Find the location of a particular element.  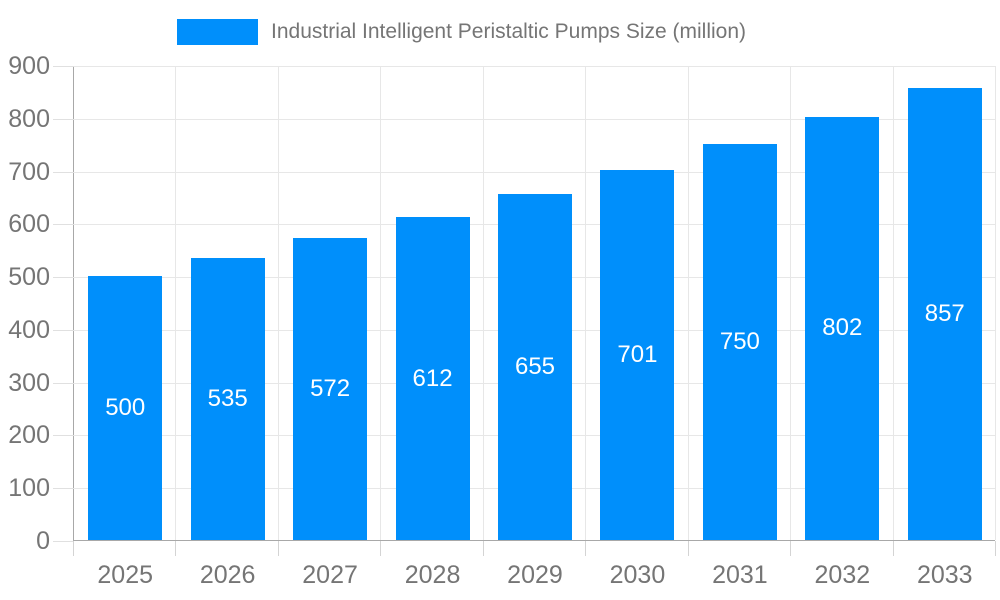

bar-2032: 802 is located at coordinates (842, 328).